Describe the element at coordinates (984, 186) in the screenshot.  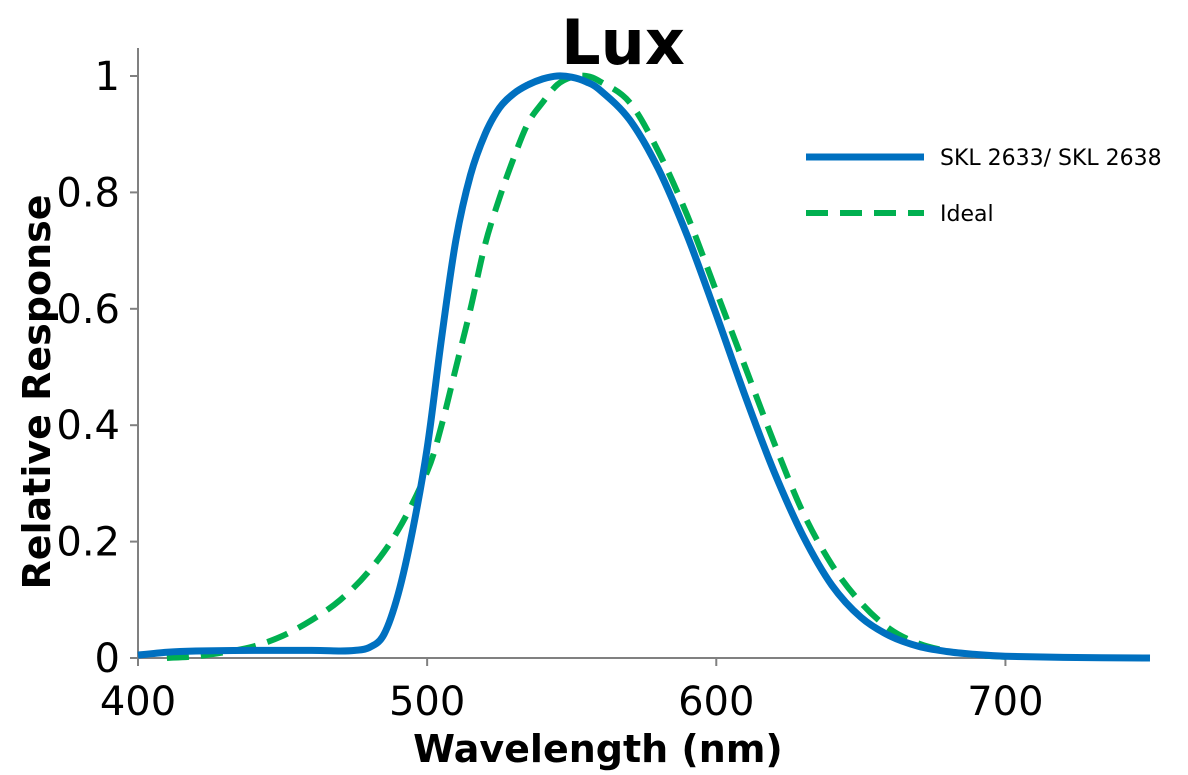
I see `legend: SKL 2633/ SKL 2638 Ideal` at that location.